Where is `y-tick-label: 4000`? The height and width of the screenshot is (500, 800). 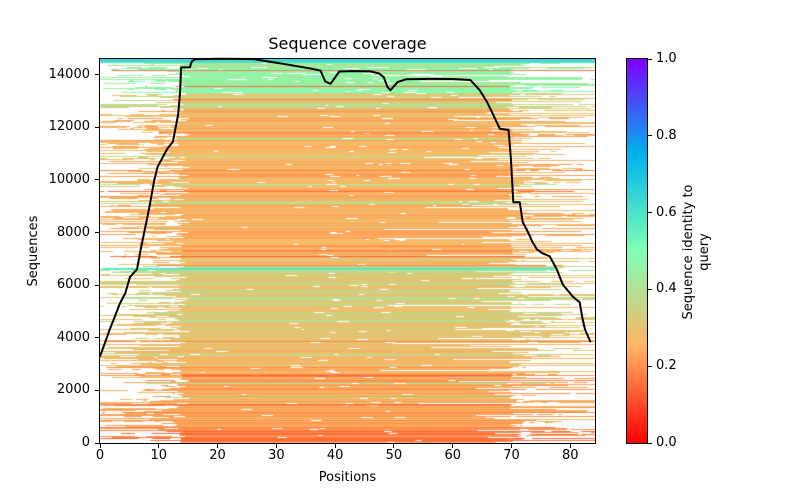
y-tick-label: 4000 is located at coordinates (73, 337).